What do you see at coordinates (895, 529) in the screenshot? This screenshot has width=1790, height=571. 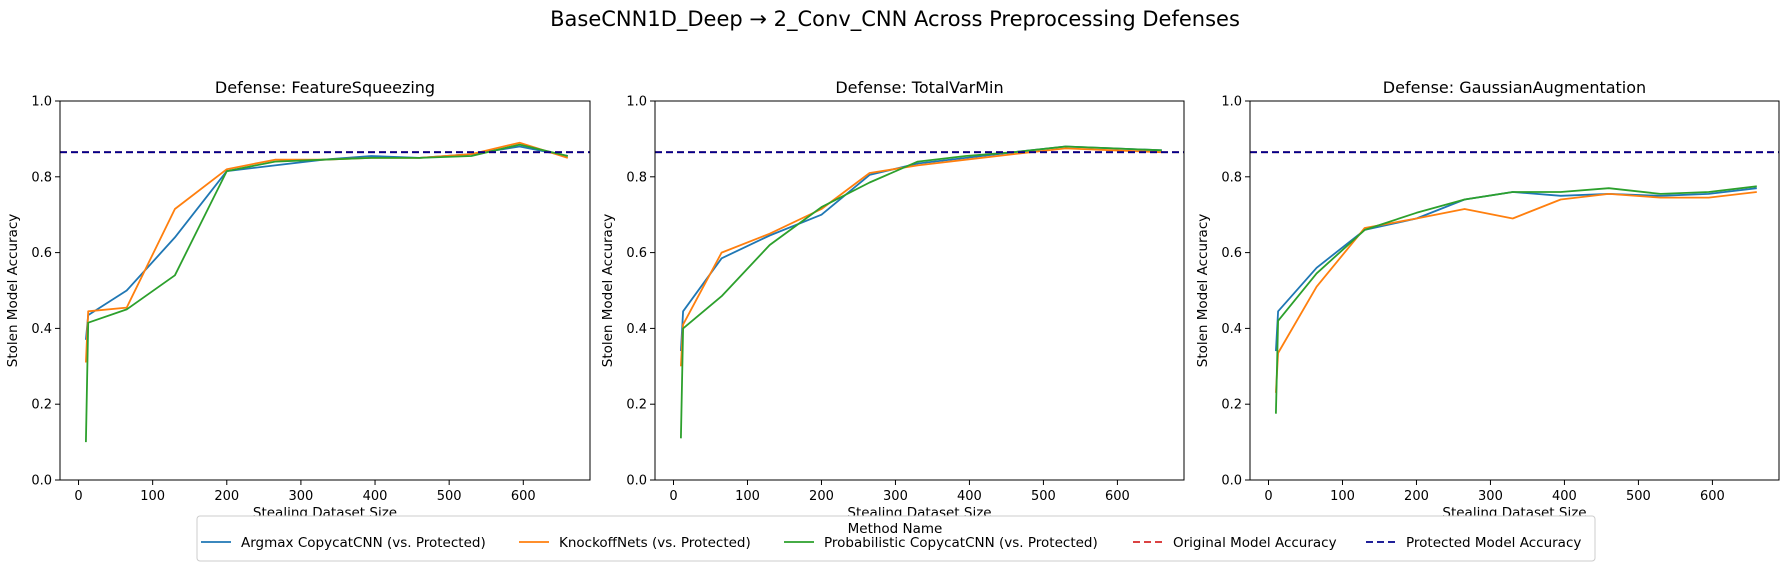 I see `legend-title: Method Name` at bounding box center [895, 529].